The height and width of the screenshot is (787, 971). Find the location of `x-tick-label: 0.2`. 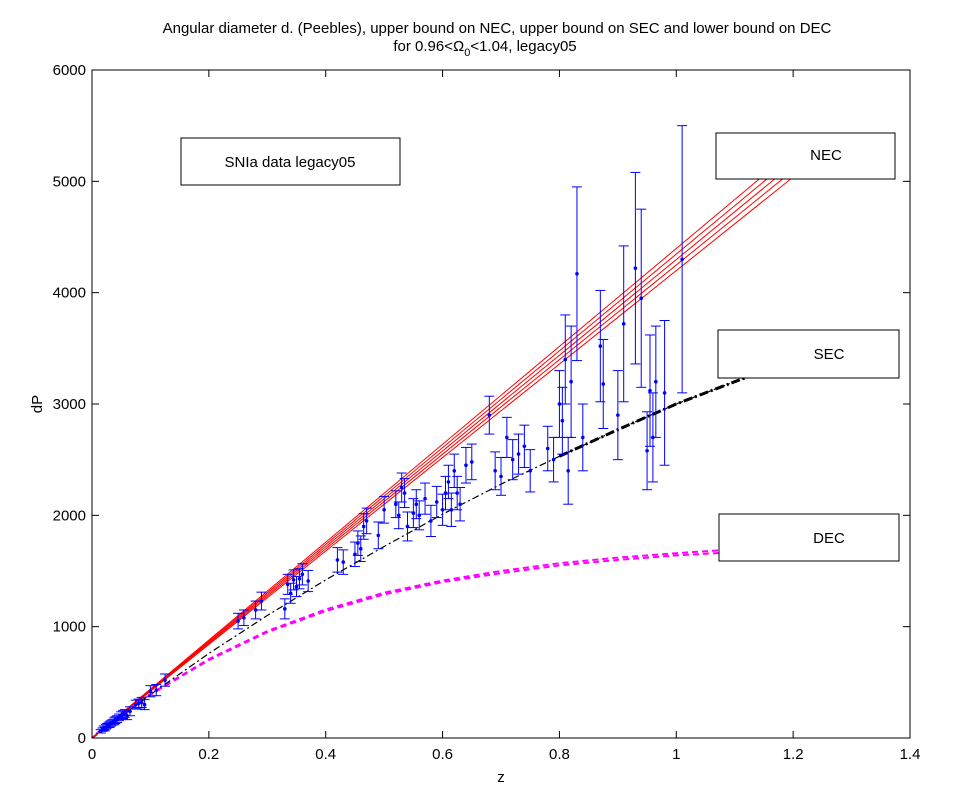

x-tick-label: 0.2 is located at coordinates (208, 754).